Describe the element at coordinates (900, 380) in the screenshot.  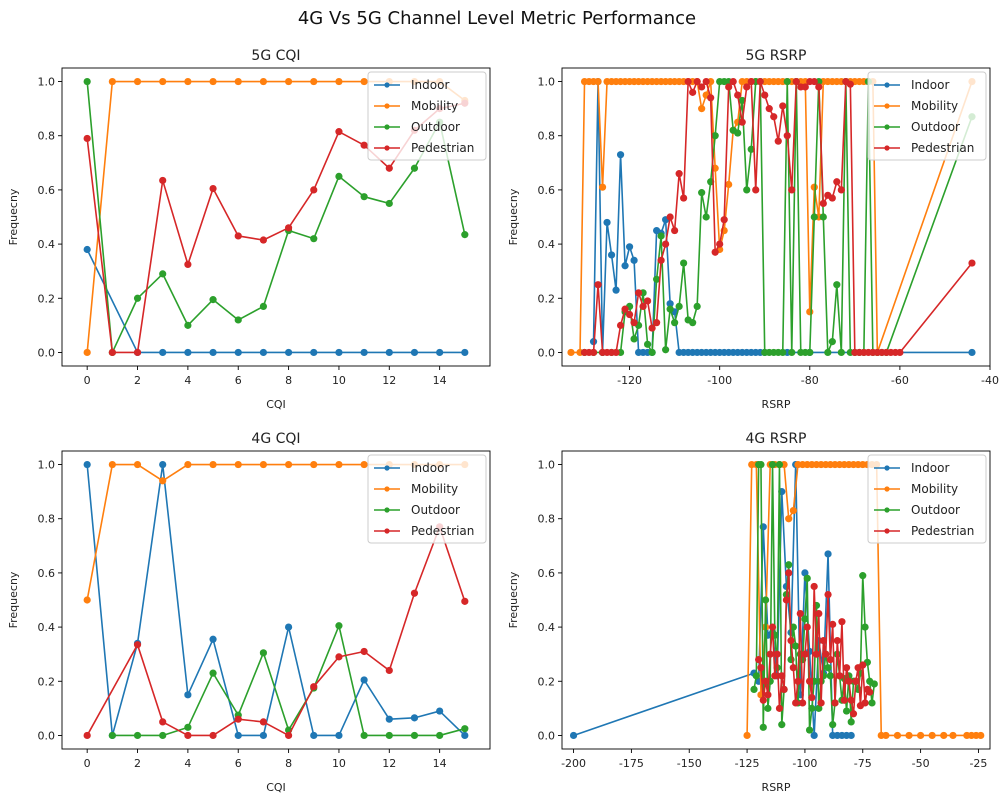
I see `x-tick-label: -60` at that location.